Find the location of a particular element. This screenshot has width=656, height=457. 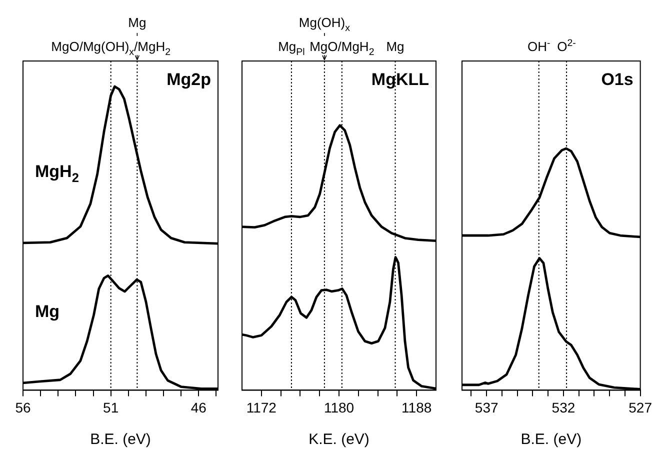

chart-title: O1s is located at coordinates (617, 79).